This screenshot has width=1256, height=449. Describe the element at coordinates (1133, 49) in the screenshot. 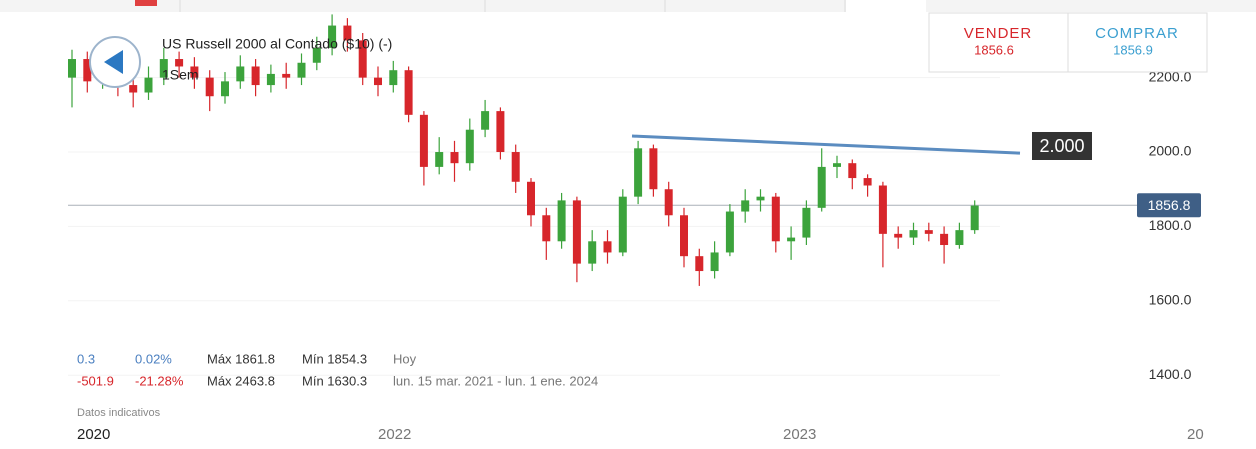

I see `buy-price: 1856.9` at that location.